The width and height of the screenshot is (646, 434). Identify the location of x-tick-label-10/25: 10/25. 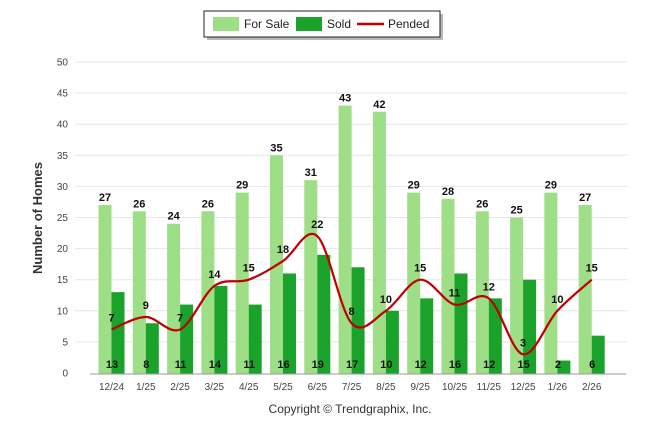
(454, 387).